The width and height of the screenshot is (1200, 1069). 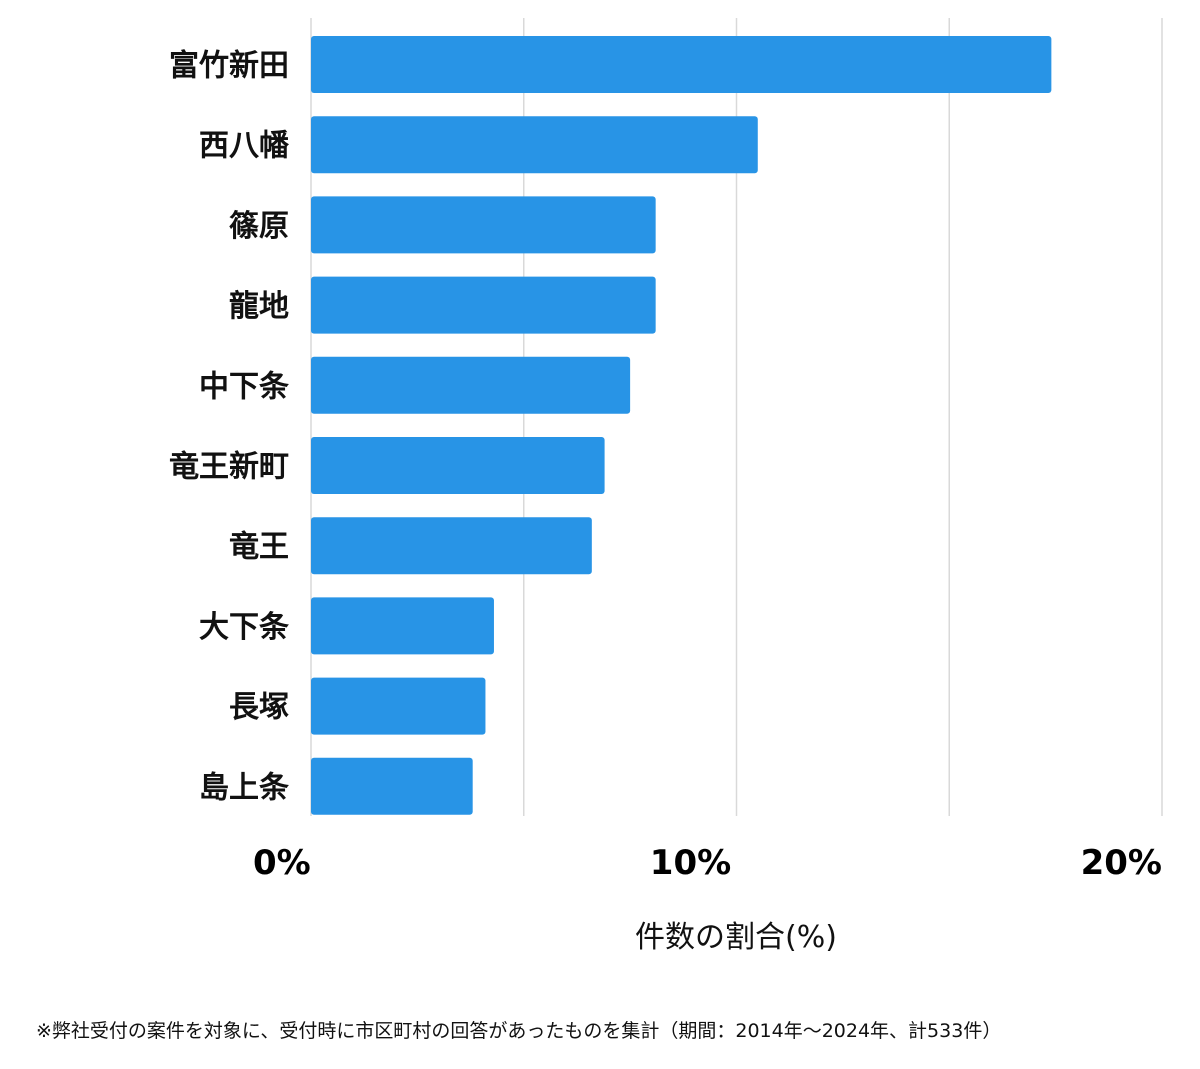 I want to click on x-axis-title: 件数の割合(%), so click(x=736, y=937).